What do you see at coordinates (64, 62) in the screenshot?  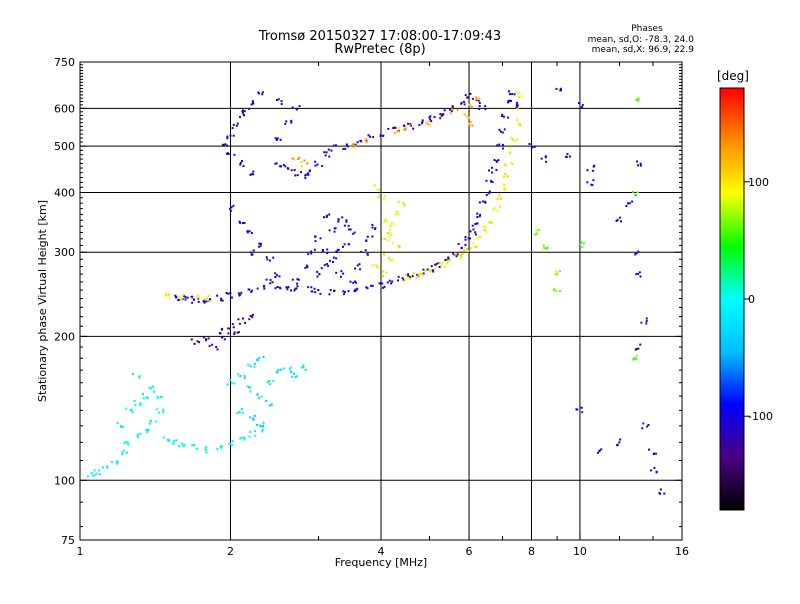 I see `y-tick-label: 750` at bounding box center [64, 62].